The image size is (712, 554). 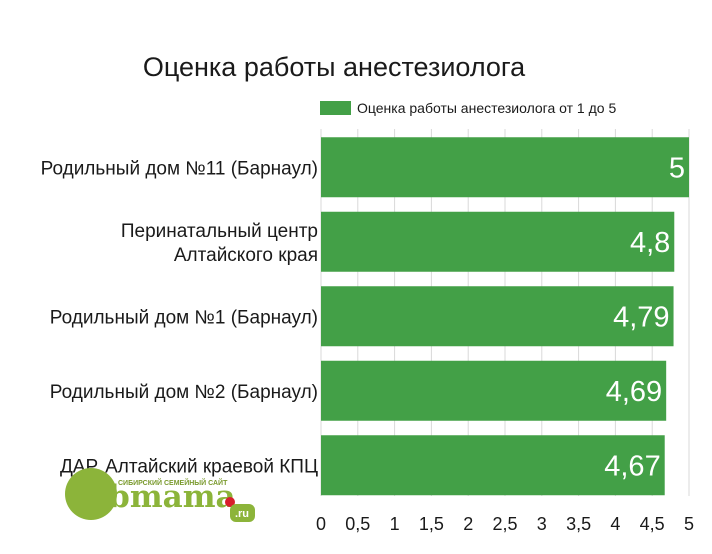 What do you see at coordinates (431, 524) in the screenshot?
I see `x-tick-label: 1,5` at bounding box center [431, 524].